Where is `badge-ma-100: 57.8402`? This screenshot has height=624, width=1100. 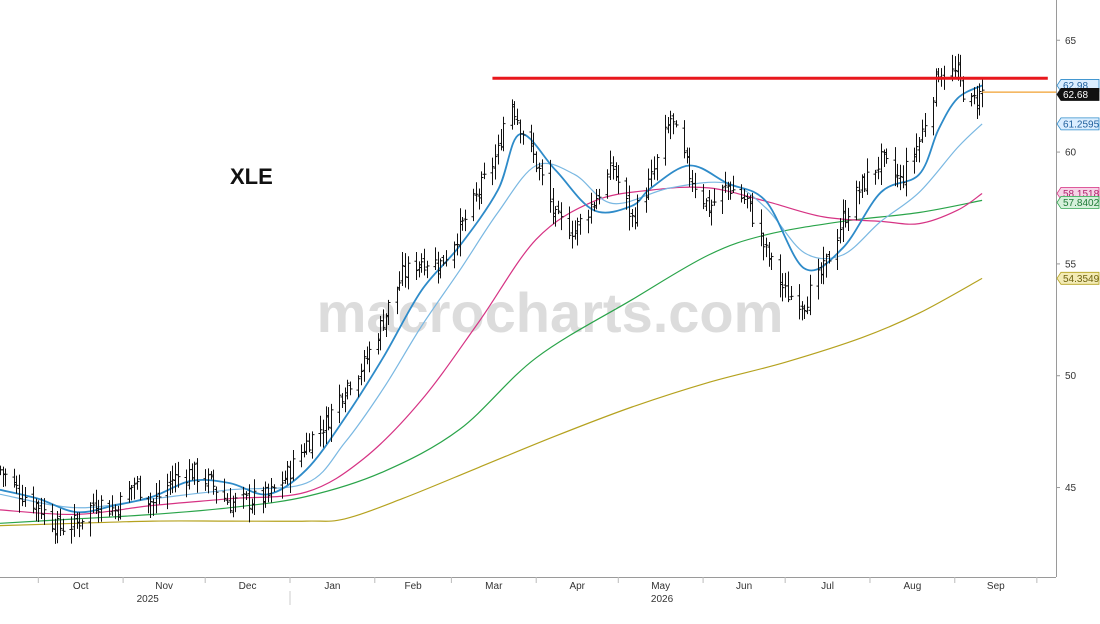
badge-ma-100: 57.8402 is located at coordinates (1078, 202).